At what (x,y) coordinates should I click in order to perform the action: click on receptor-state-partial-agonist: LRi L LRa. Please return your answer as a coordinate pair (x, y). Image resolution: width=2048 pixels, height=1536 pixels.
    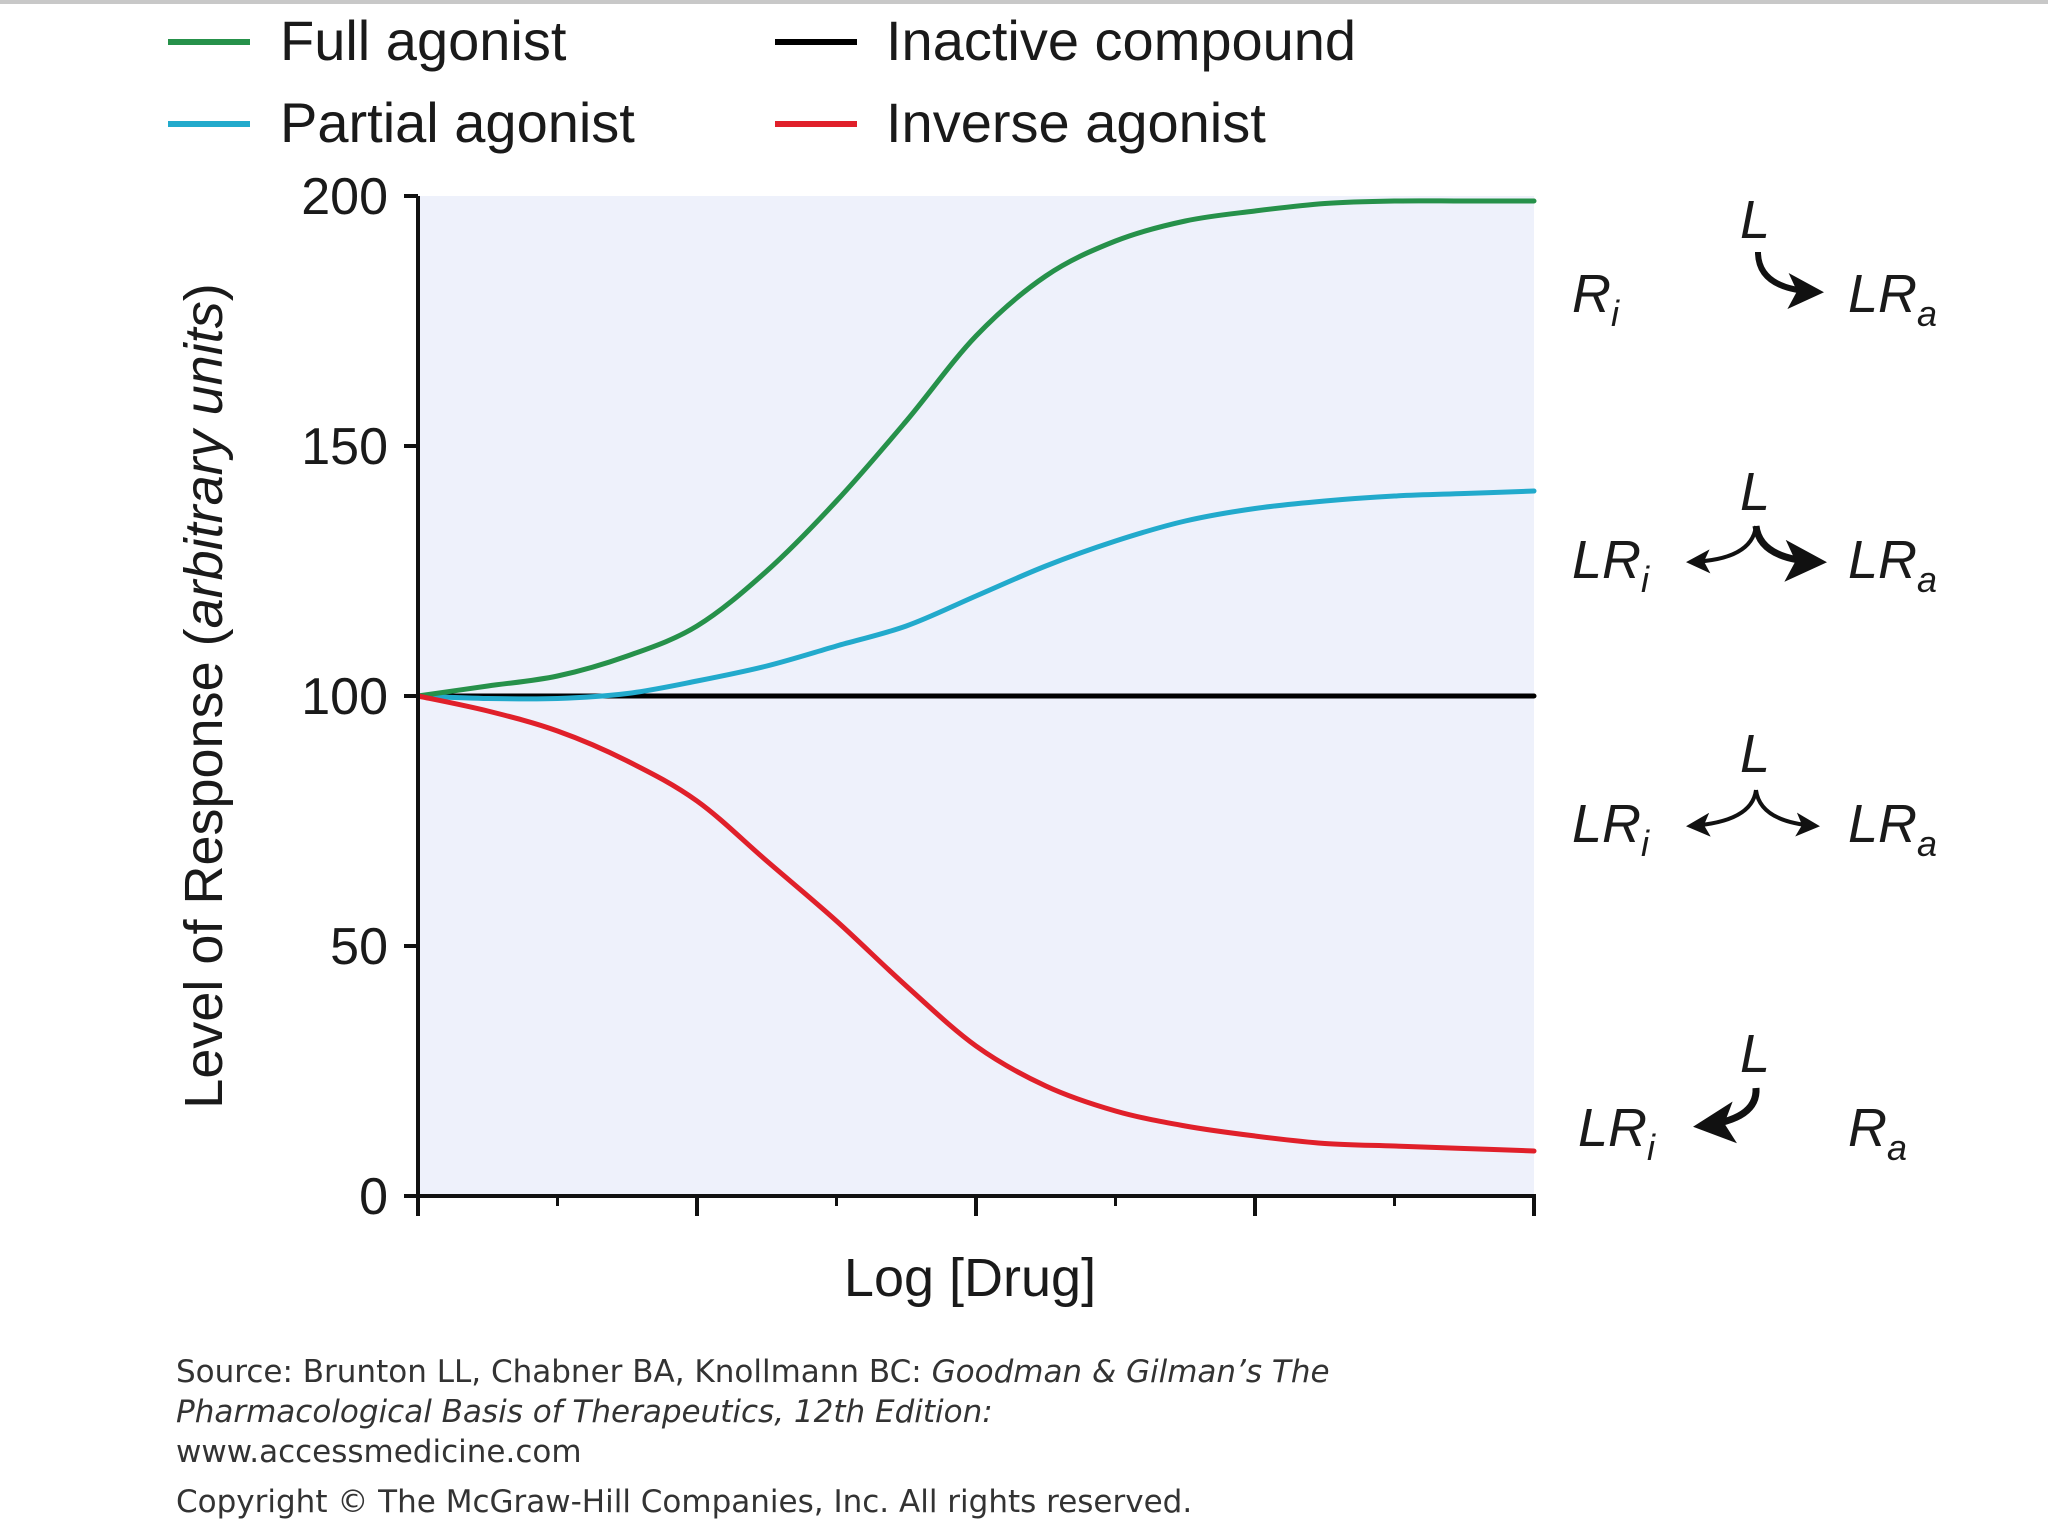
    Looking at the image, I should click on (1754, 531).